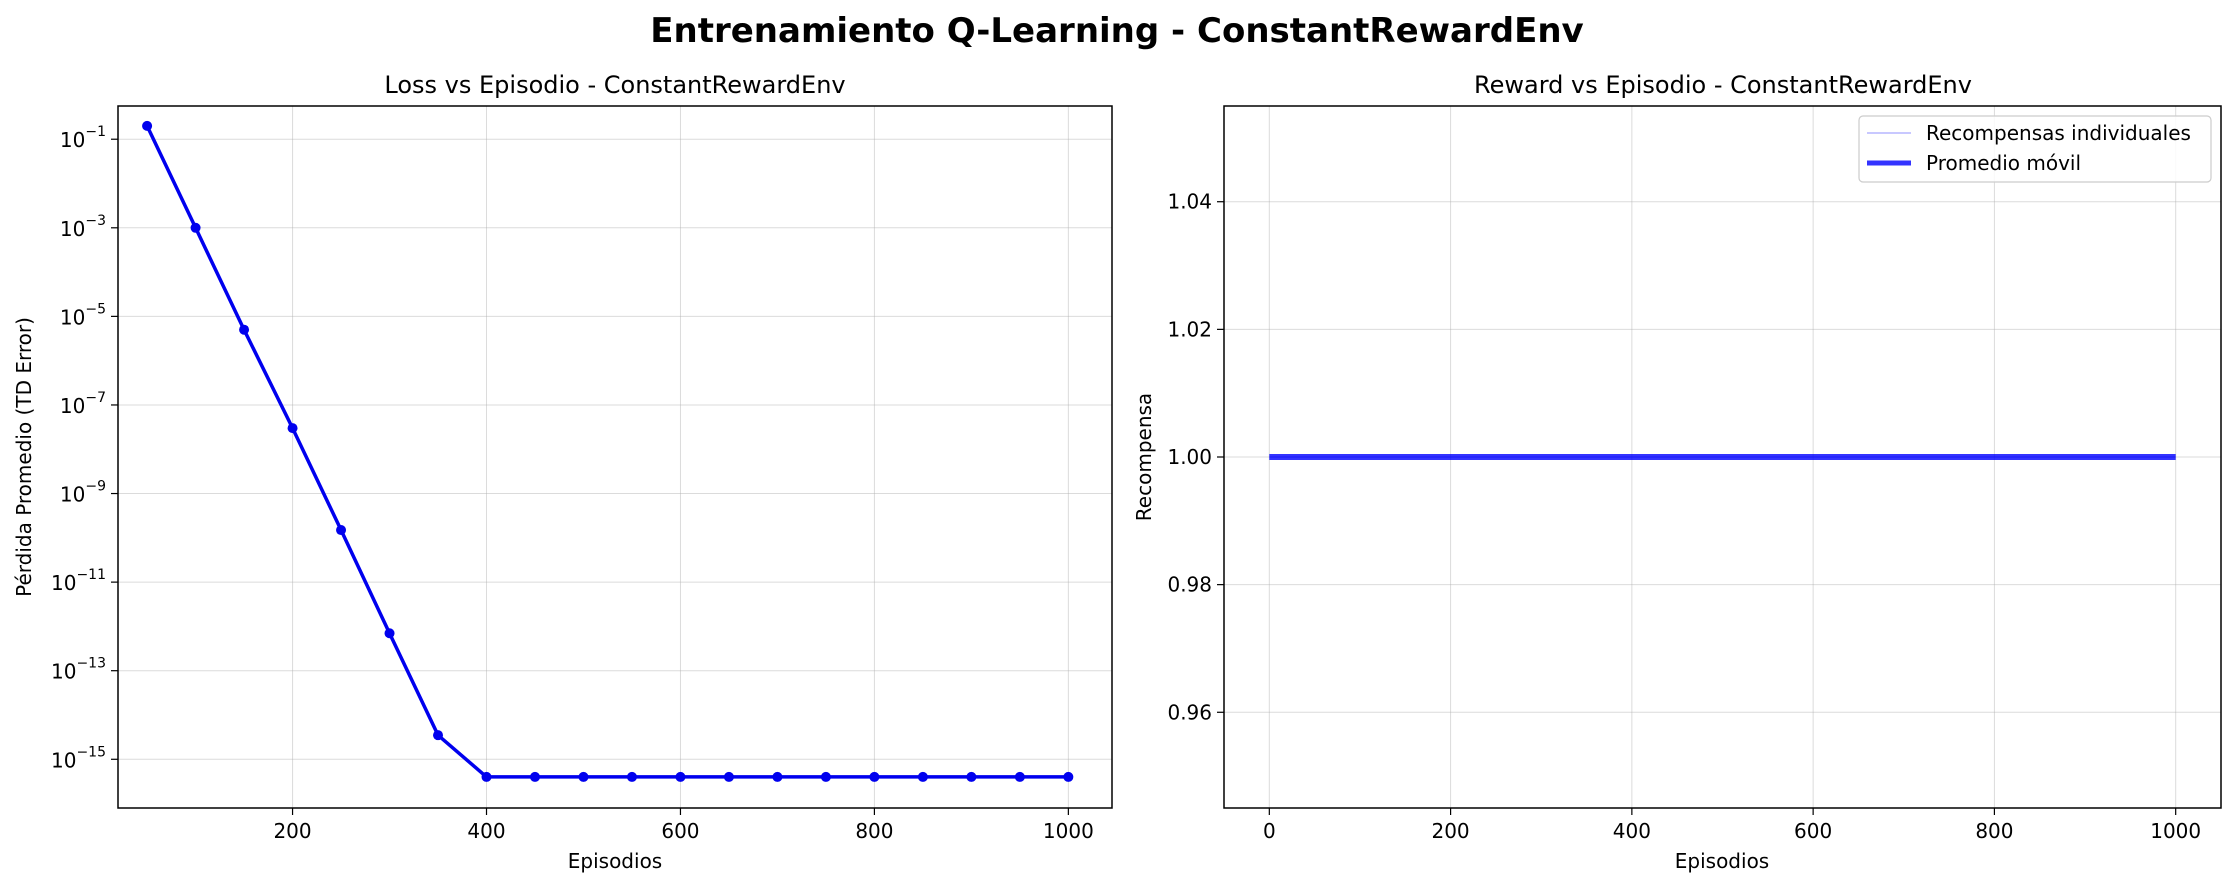  Describe the element at coordinates (1723, 85) in the screenshot. I see `reward-chart-title: Reward vs Episodio - ConstantRewardEnv` at that location.